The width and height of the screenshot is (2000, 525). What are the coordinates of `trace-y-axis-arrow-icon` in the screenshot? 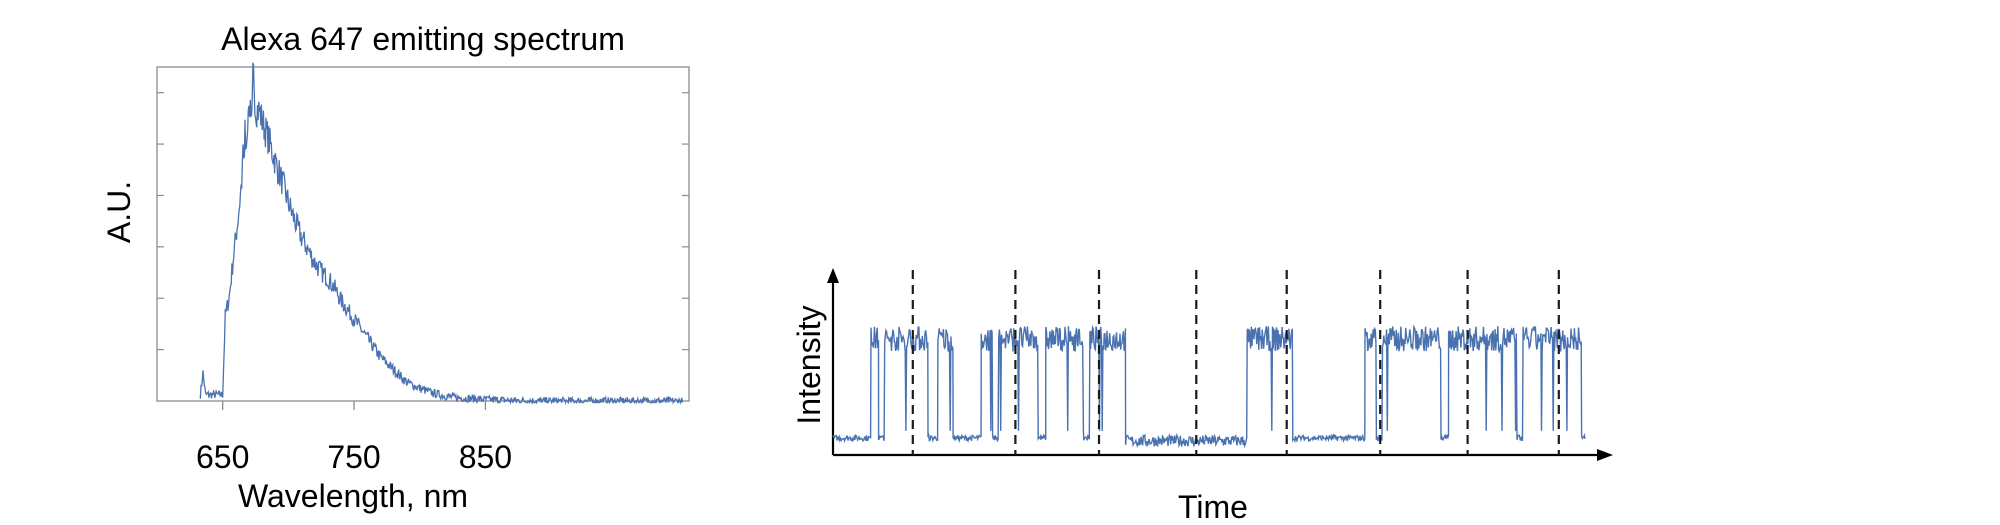 It's located at (833, 275).